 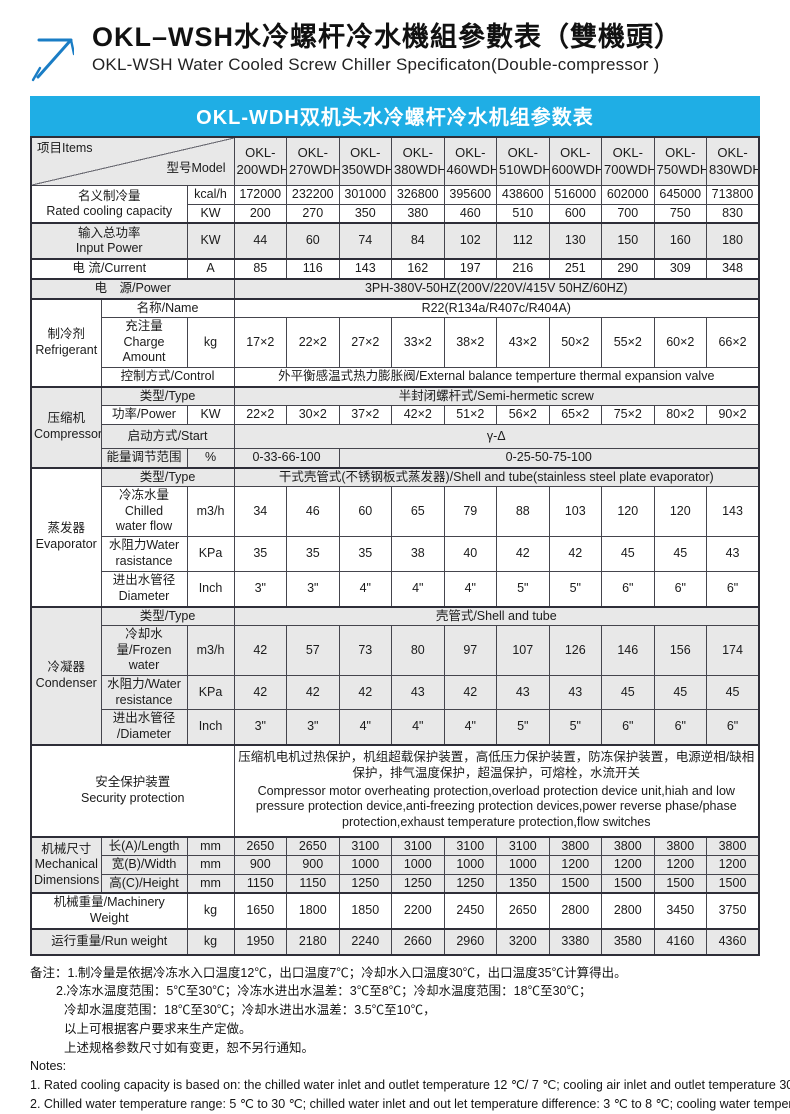 I want to click on value-cell: 270, so click(x=313, y=213).